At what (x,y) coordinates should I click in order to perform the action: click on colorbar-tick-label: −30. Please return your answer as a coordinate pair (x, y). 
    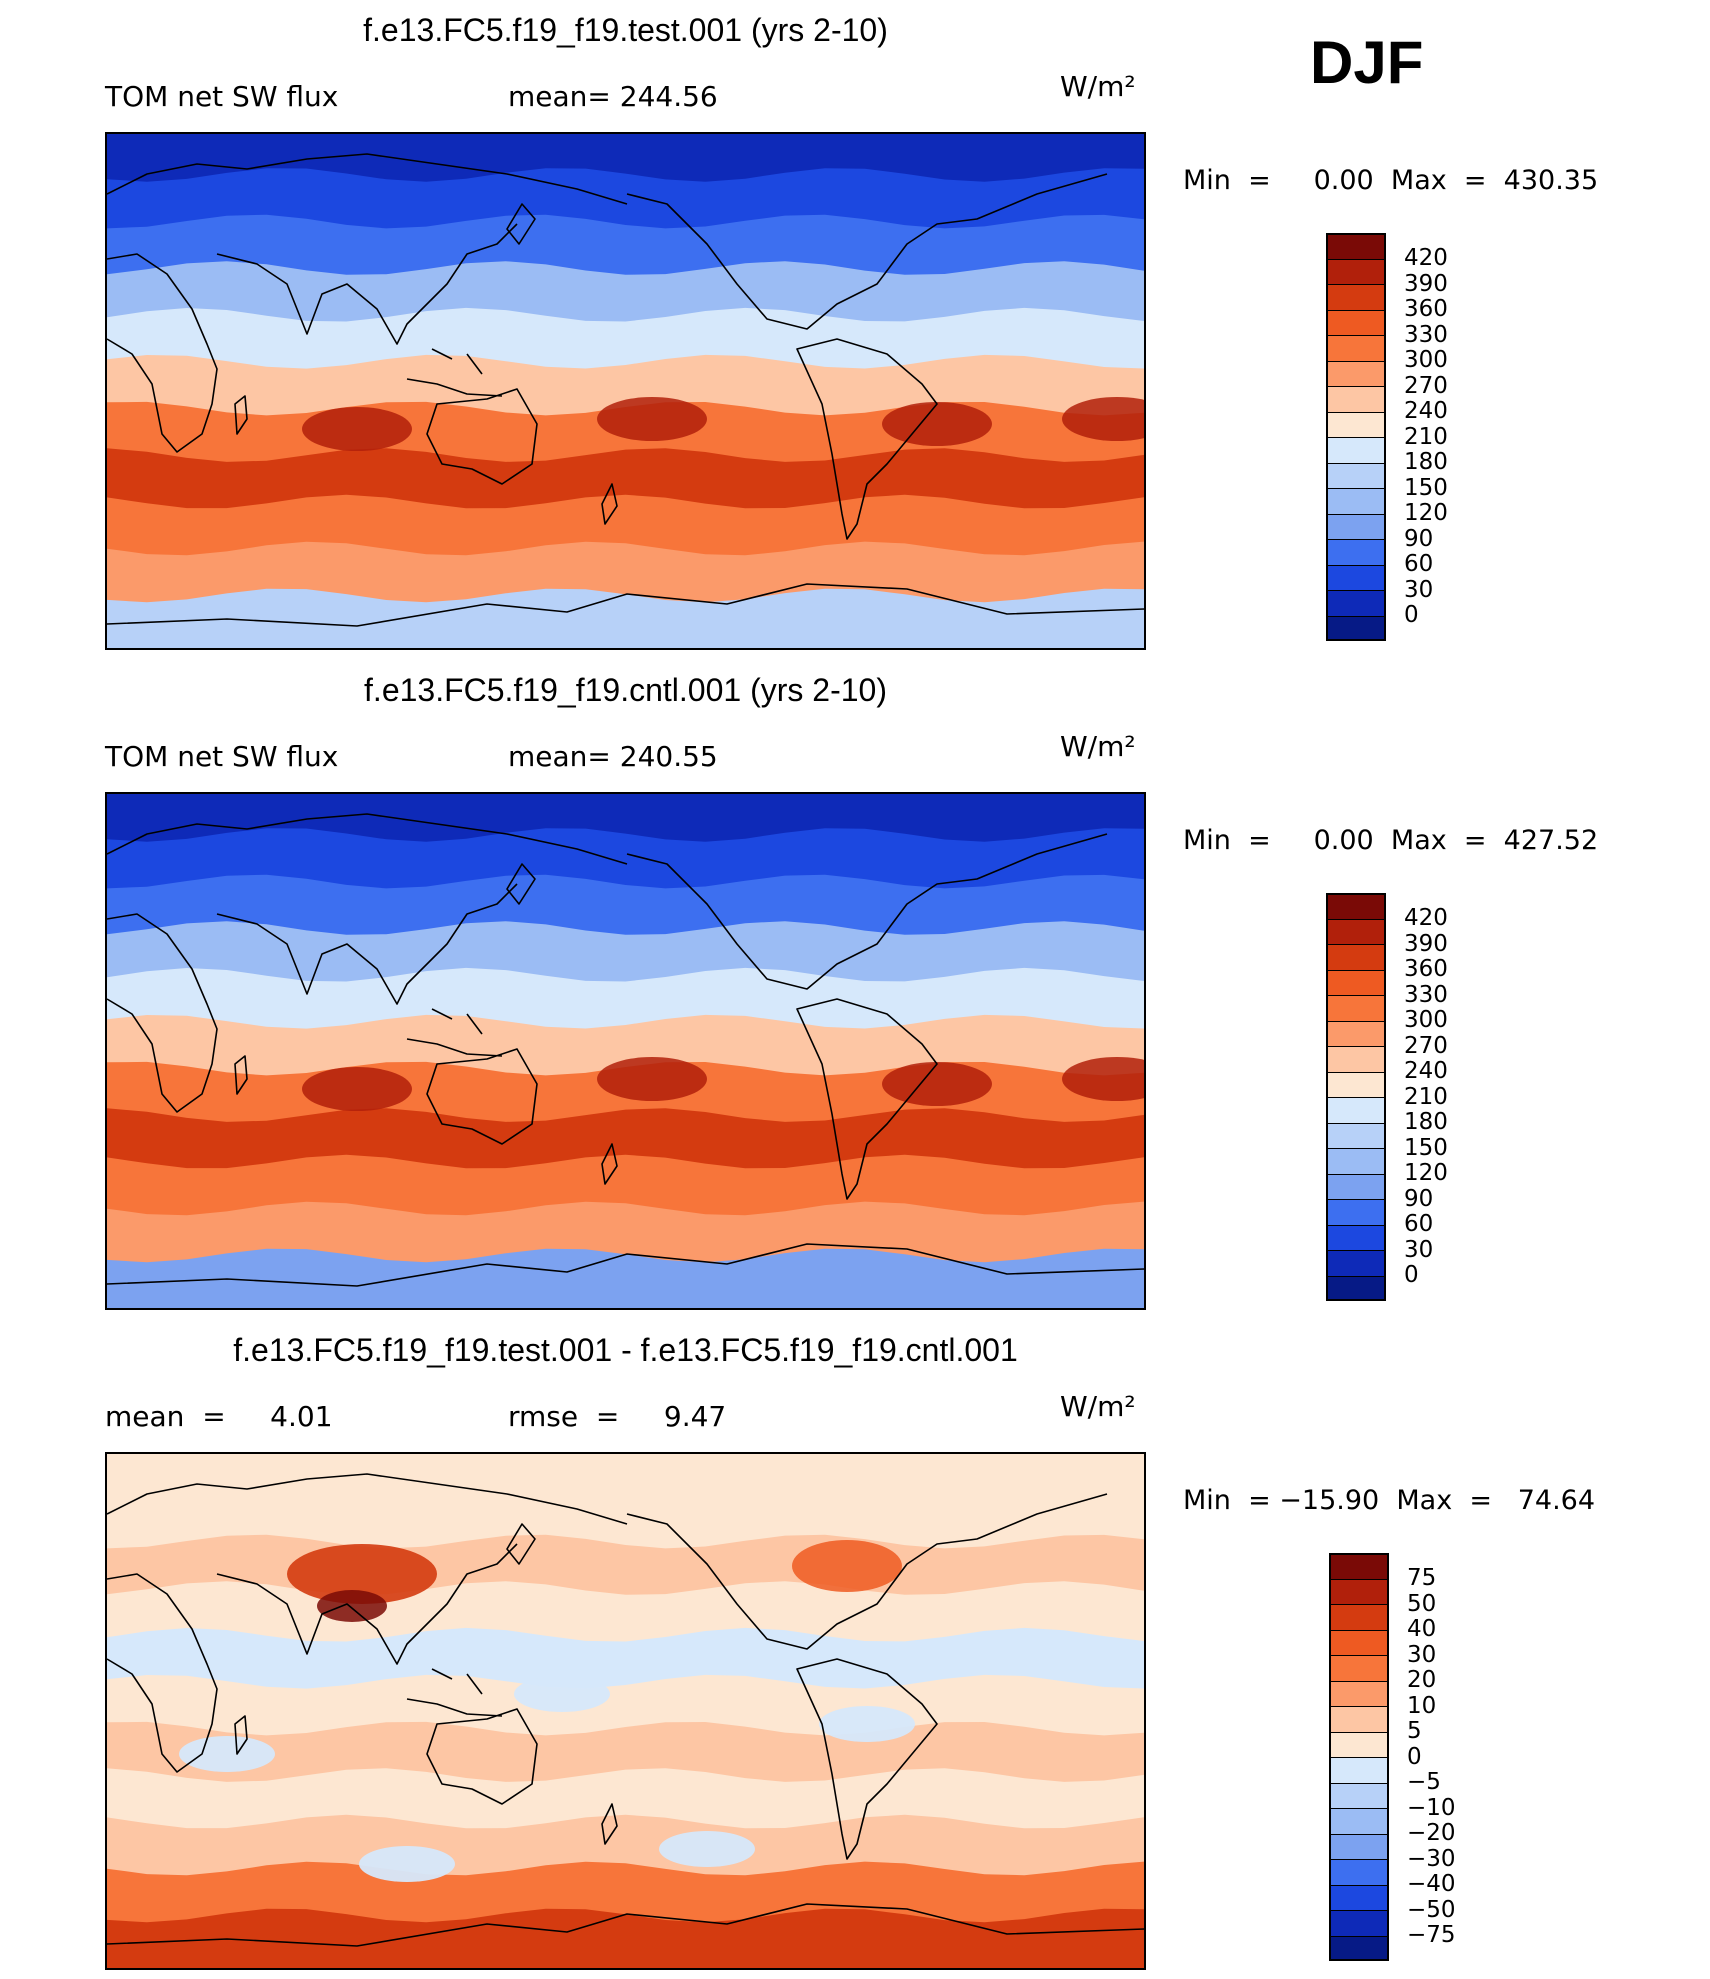
    Looking at the image, I should click on (1431, 1858).